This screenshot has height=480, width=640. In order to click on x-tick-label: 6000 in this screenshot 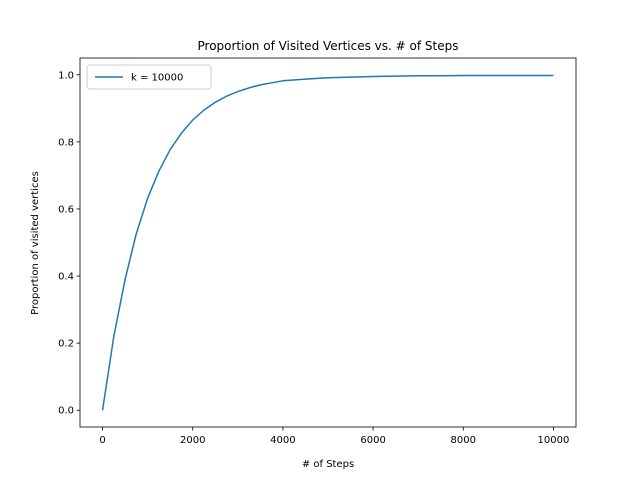, I will do `click(372, 440)`.